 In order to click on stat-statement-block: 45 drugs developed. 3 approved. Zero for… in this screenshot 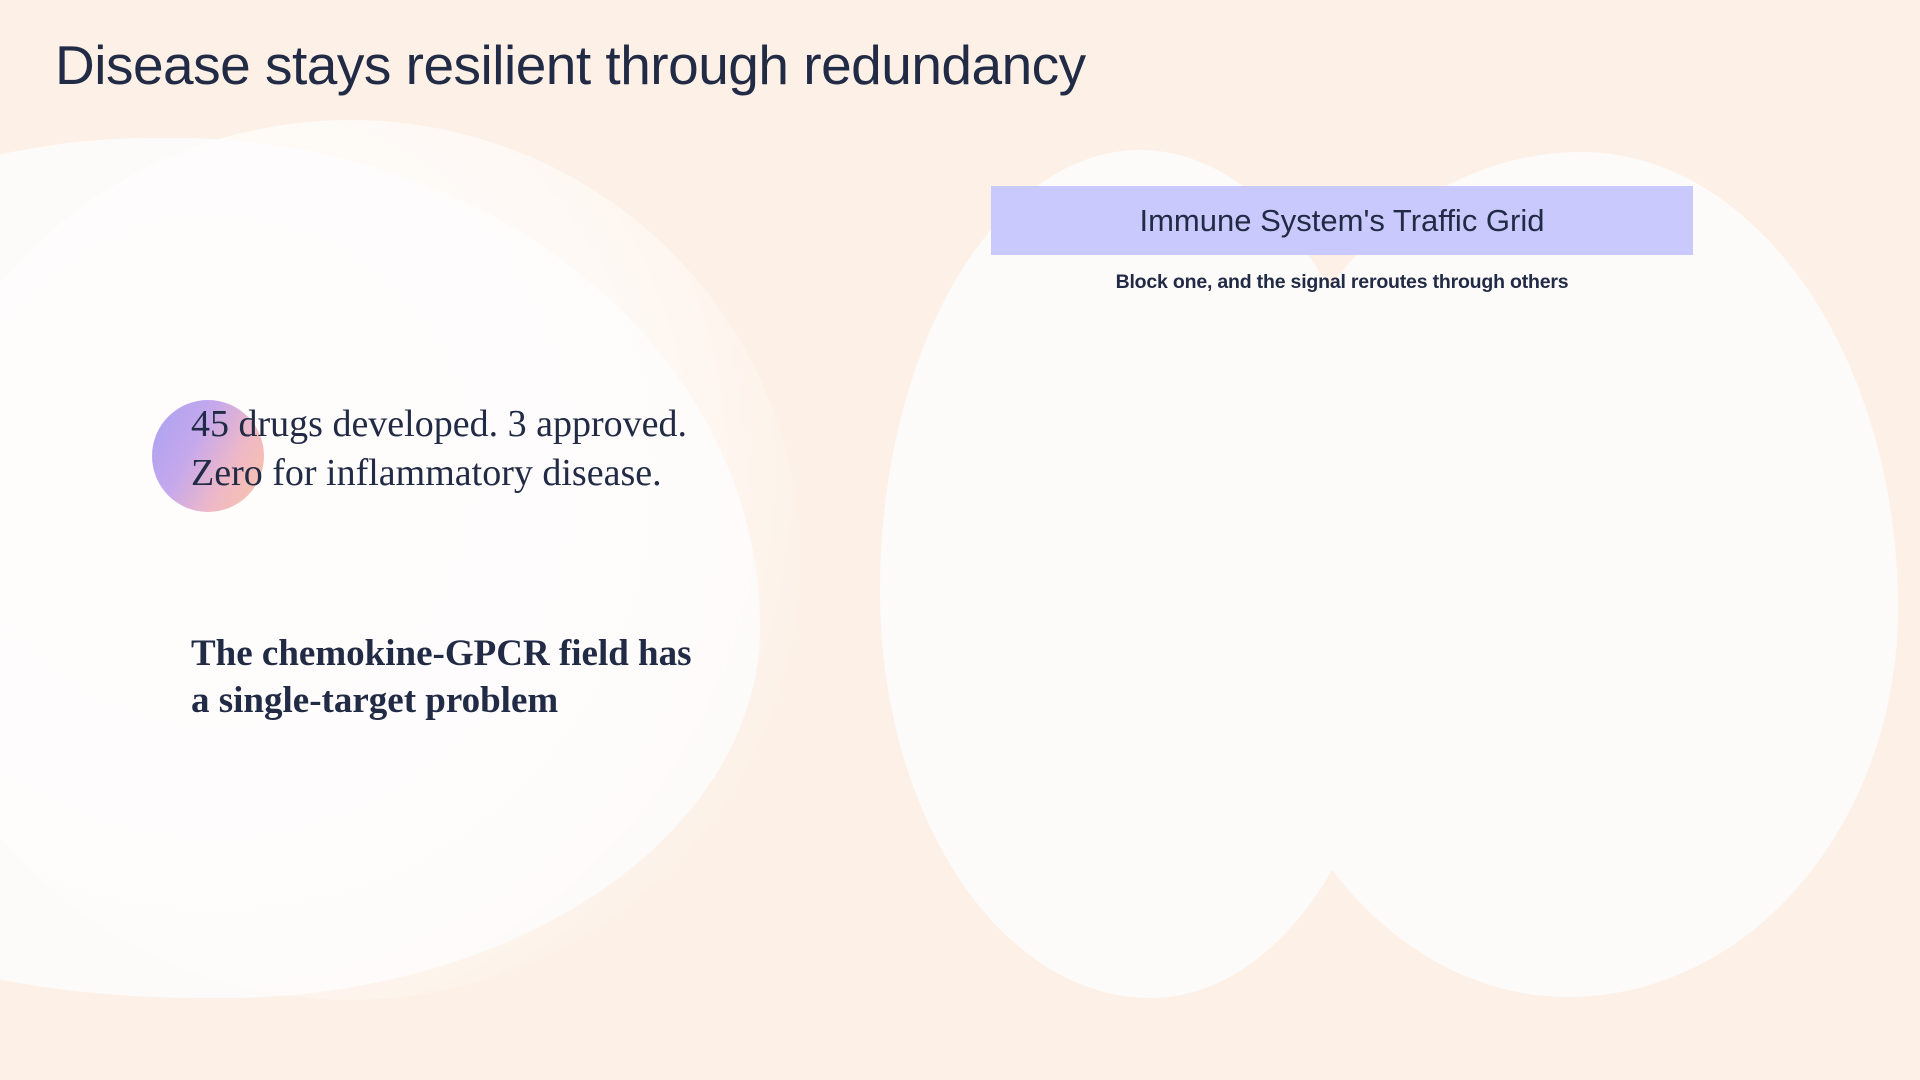, I will do `click(502, 456)`.